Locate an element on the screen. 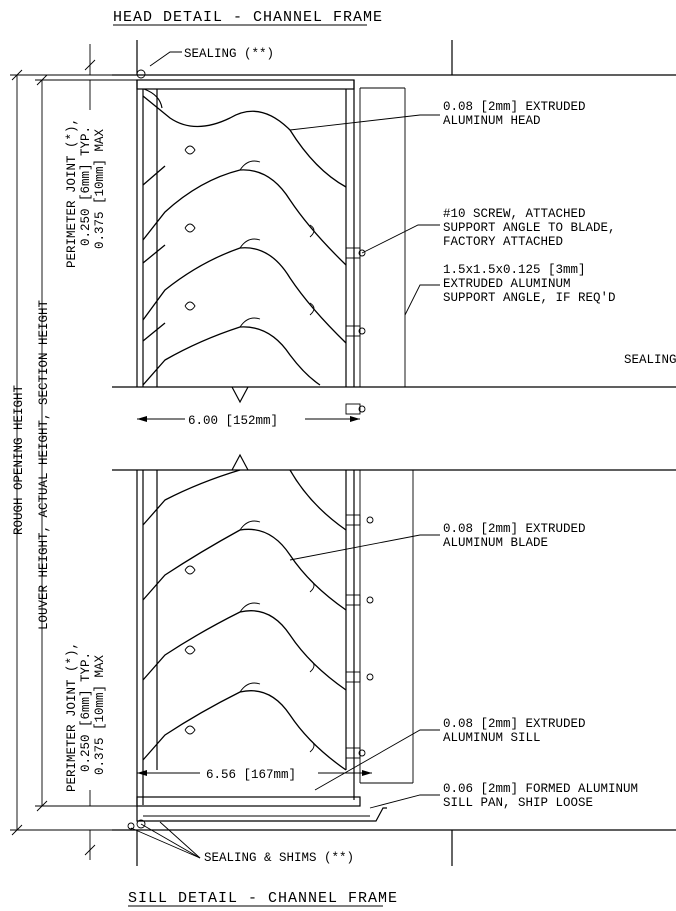 The height and width of the screenshot is (911, 676). head-frame is located at coordinates (271, 233).